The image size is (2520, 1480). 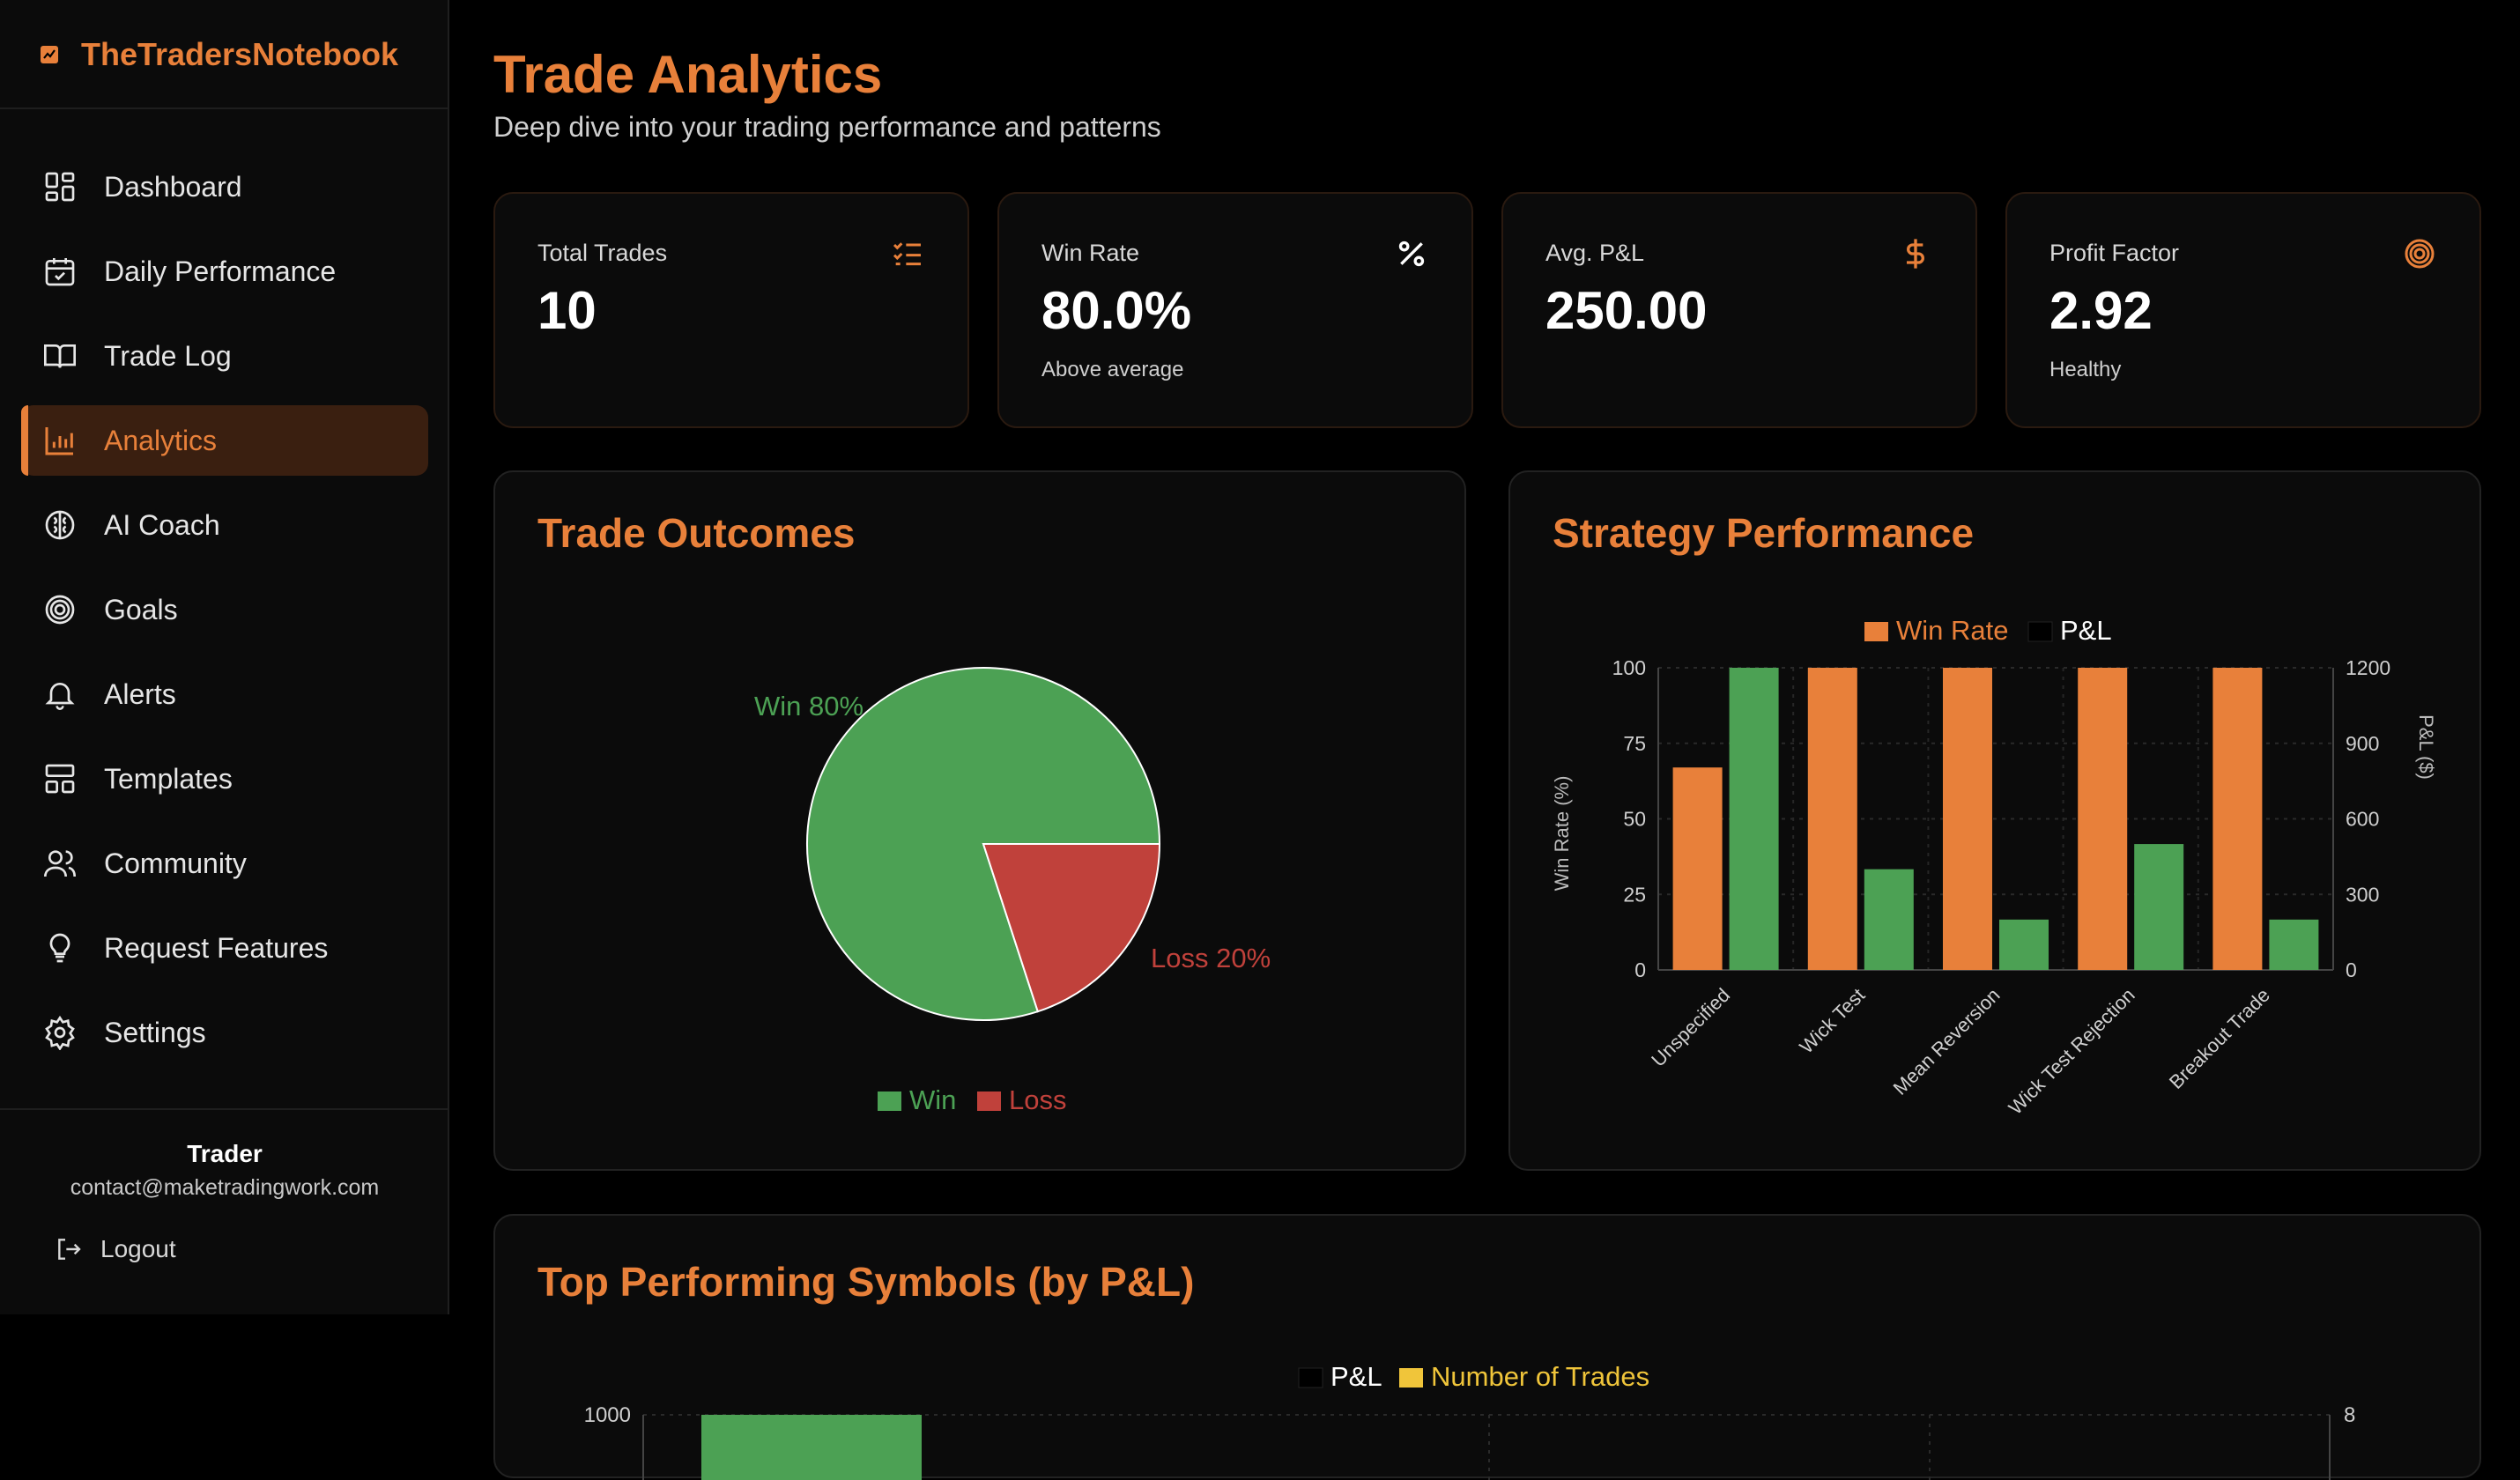 What do you see at coordinates (168, 355) in the screenshot?
I see `sidebar-item-label: Trade Log` at bounding box center [168, 355].